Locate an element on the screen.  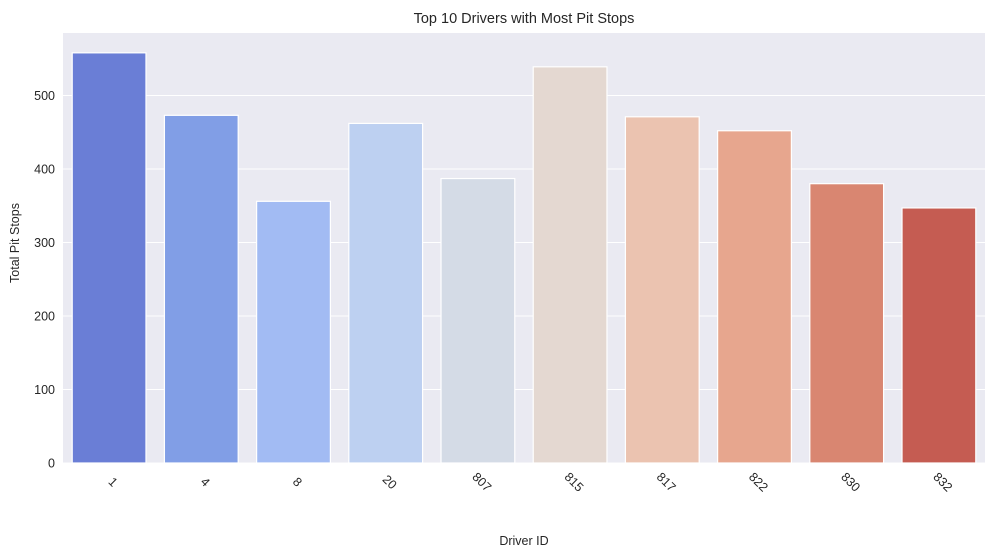
x-tick-label: 4 is located at coordinates (205, 482).